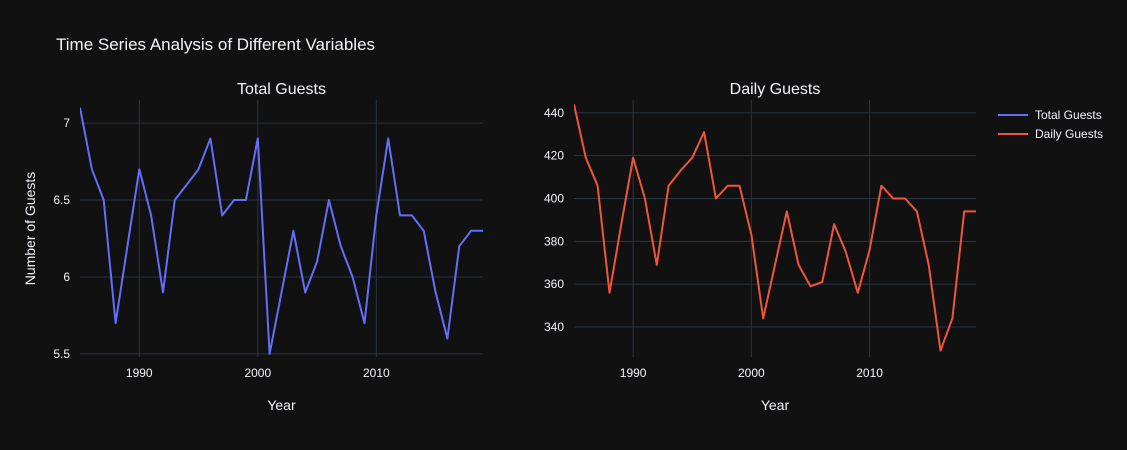 The image size is (1127, 450). What do you see at coordinates (30, 229) in the screenshot?
I see `y-axis-title: Number of Guests` at bounding box center [30, 229].